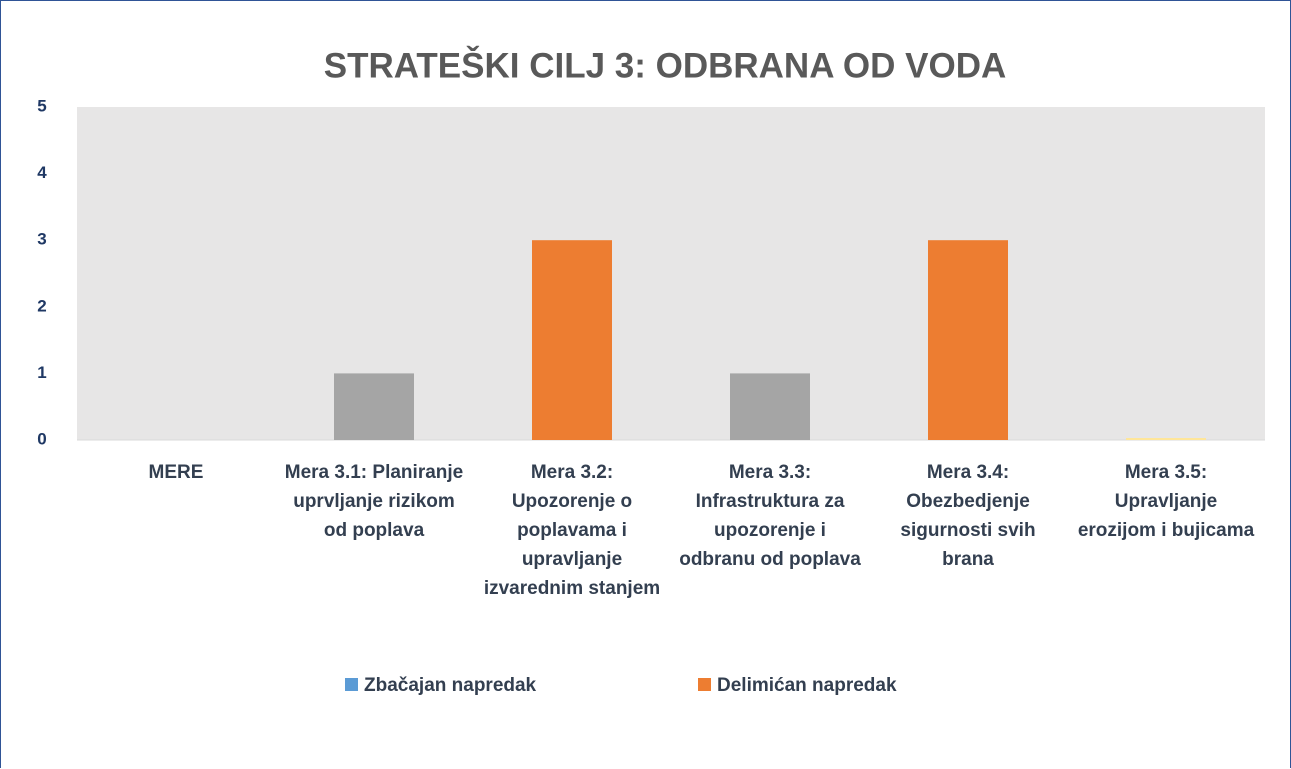 The height and width of the screenshot is (769, 1291). Describe the element at coordinates (41, 239) in the screenshot. I see `y-tick-label: 3` at that location.